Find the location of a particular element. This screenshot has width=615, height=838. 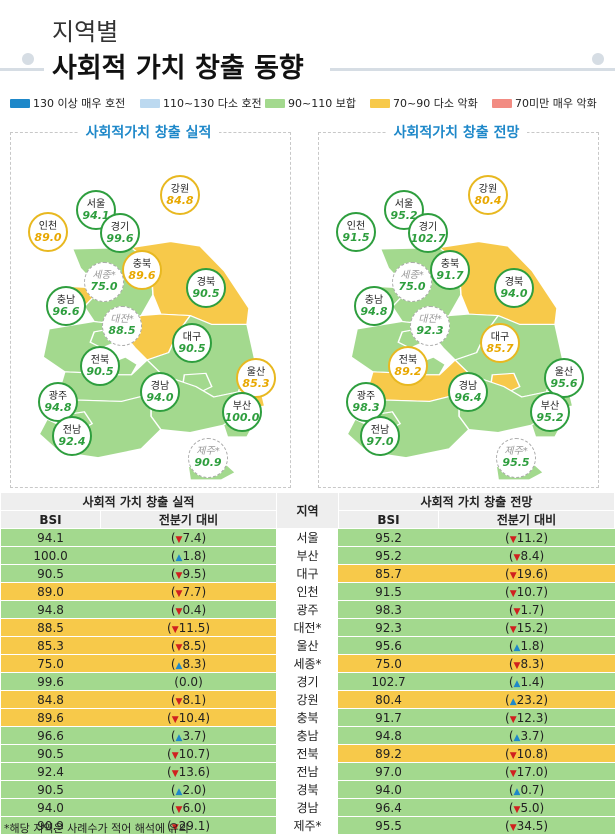

region-cell: 경북 is located at coordinates (307, 789).